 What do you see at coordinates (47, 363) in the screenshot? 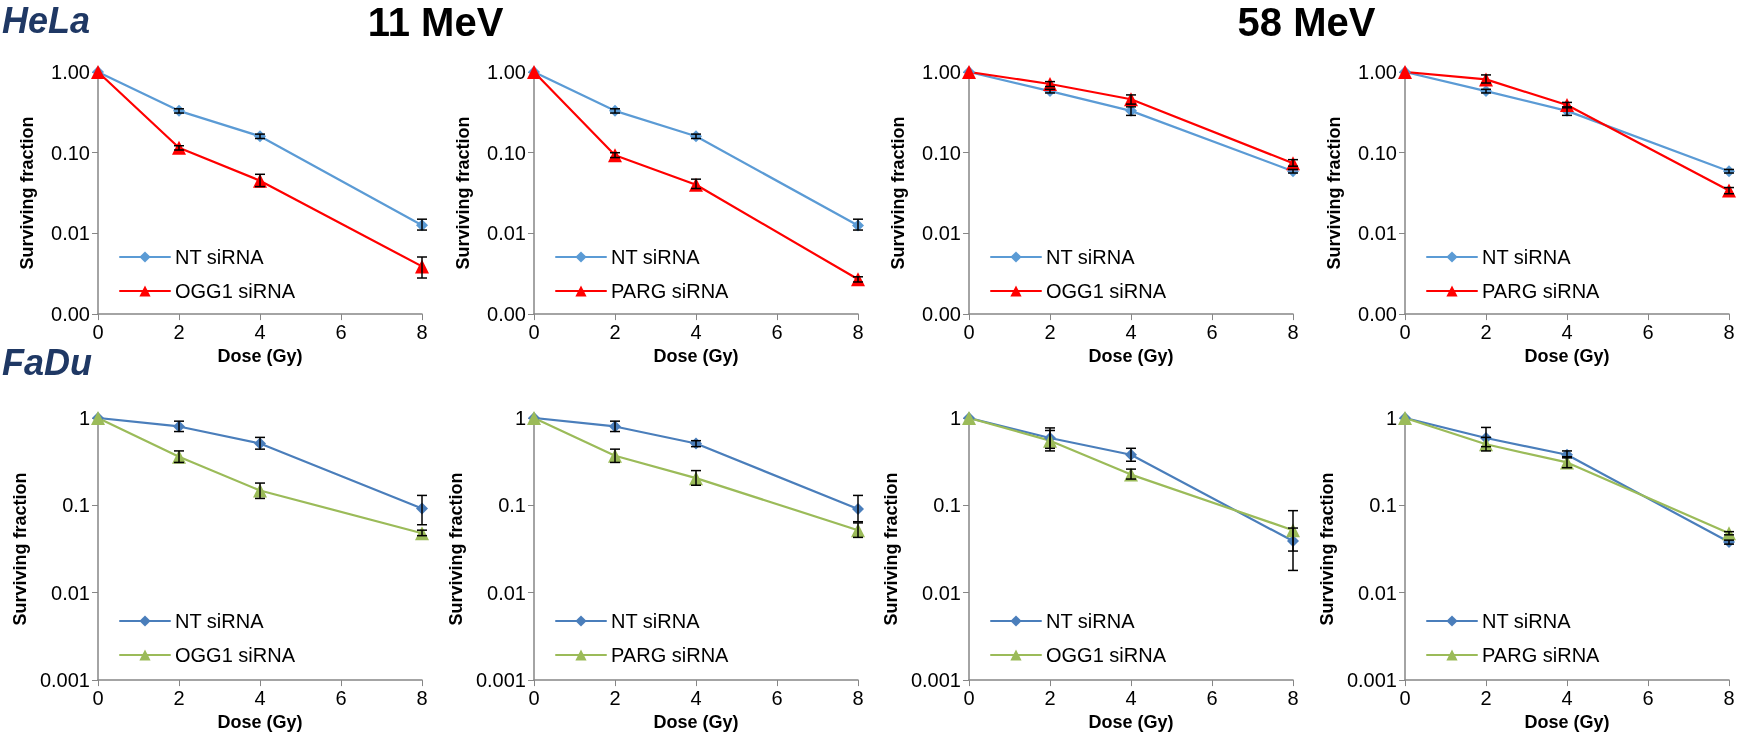
I see `text: FaDu` at bounding box center [47, 363].